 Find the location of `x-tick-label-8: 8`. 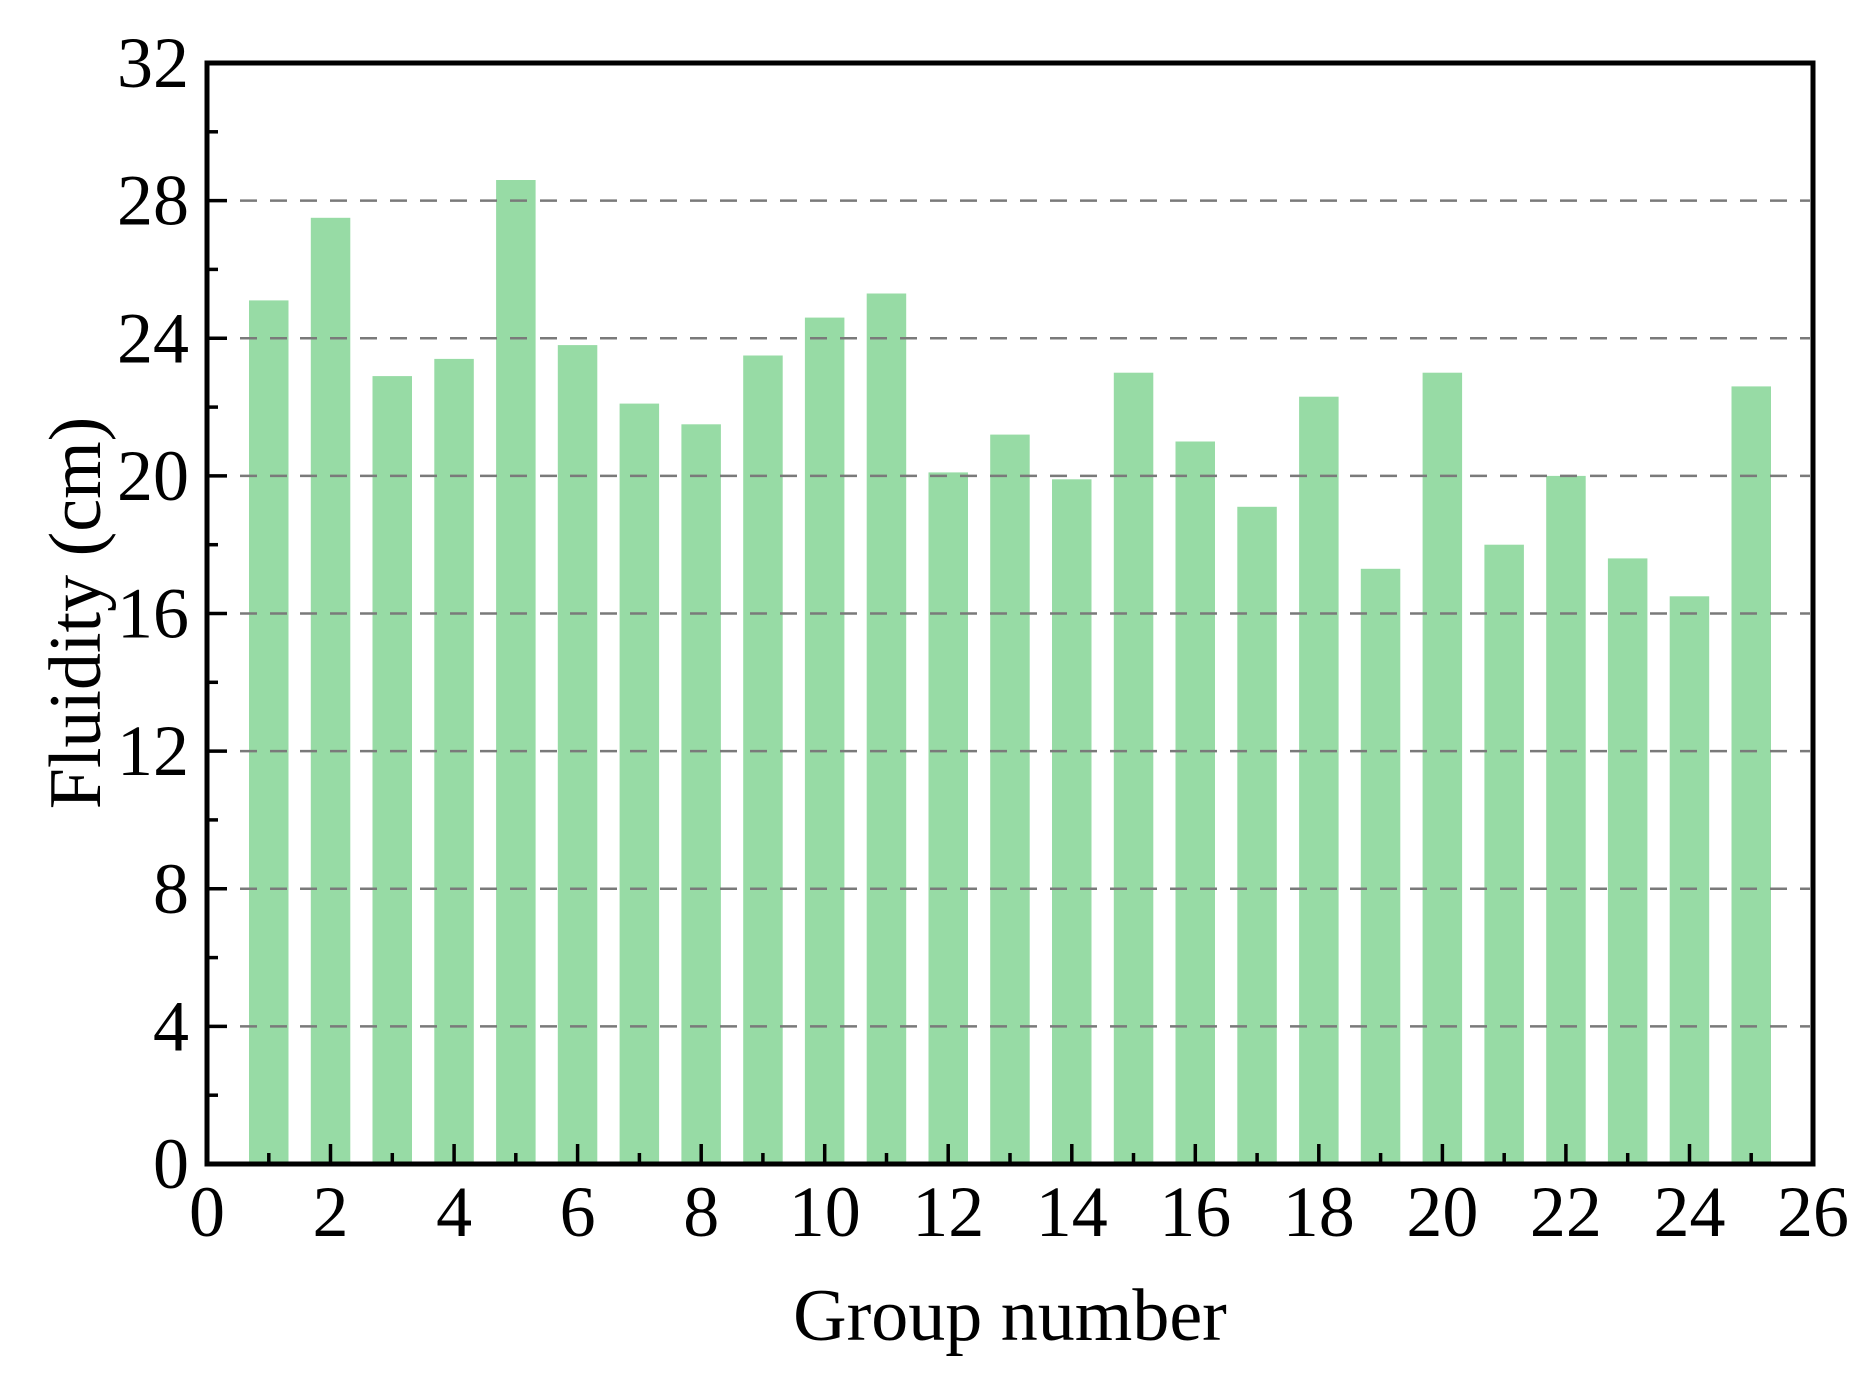

x-tick-label-8: 8 is located at coordinates (701, 1212).